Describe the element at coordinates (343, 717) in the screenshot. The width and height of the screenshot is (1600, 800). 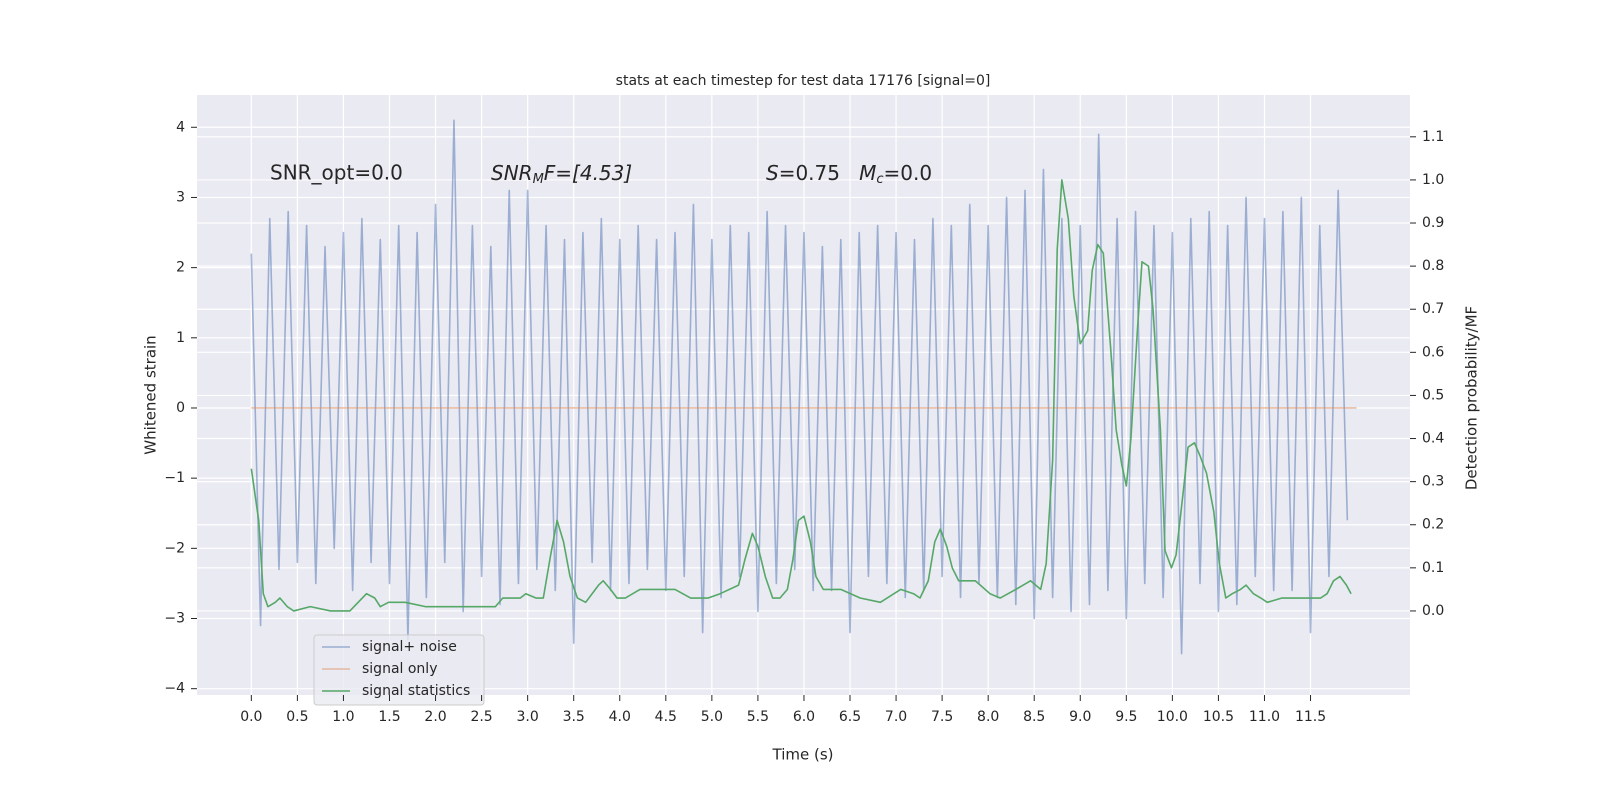
I see `x-tick-label: 1.0` at that location.